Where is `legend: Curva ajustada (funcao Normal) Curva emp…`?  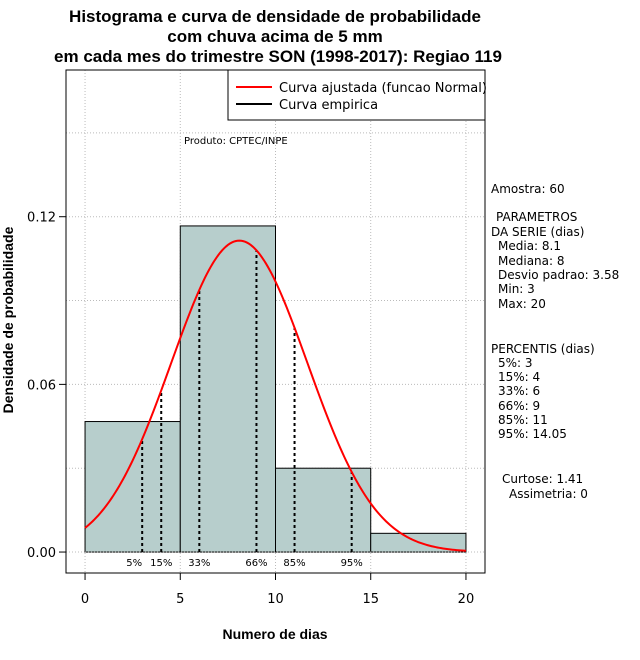 legend: Curva ajustada (funcao Normal) Curva emp… is located at coordinates (357, 95).